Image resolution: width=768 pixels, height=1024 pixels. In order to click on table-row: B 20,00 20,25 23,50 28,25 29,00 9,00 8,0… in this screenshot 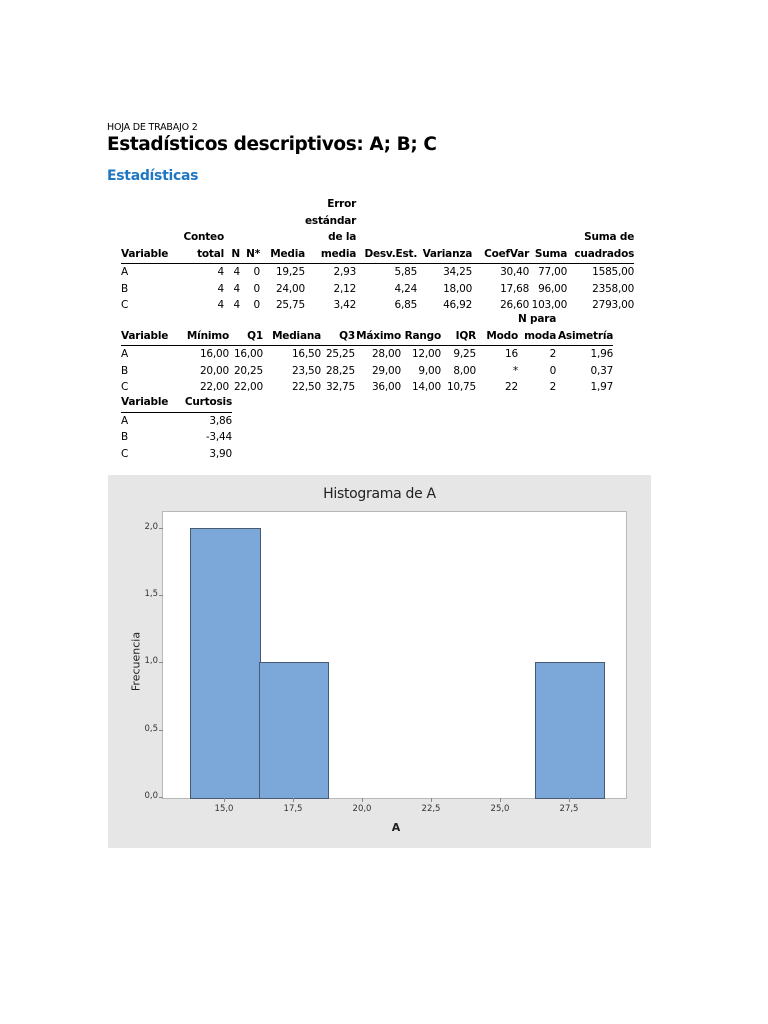, I will do `click(367, 370)`.